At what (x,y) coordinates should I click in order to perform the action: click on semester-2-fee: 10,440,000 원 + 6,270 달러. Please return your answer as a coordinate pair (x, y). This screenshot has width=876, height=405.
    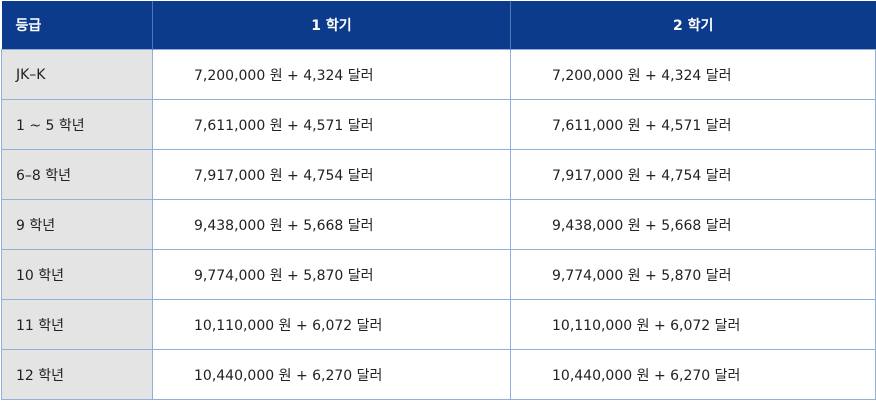
    Looking at the image, I should click on (693, 374).